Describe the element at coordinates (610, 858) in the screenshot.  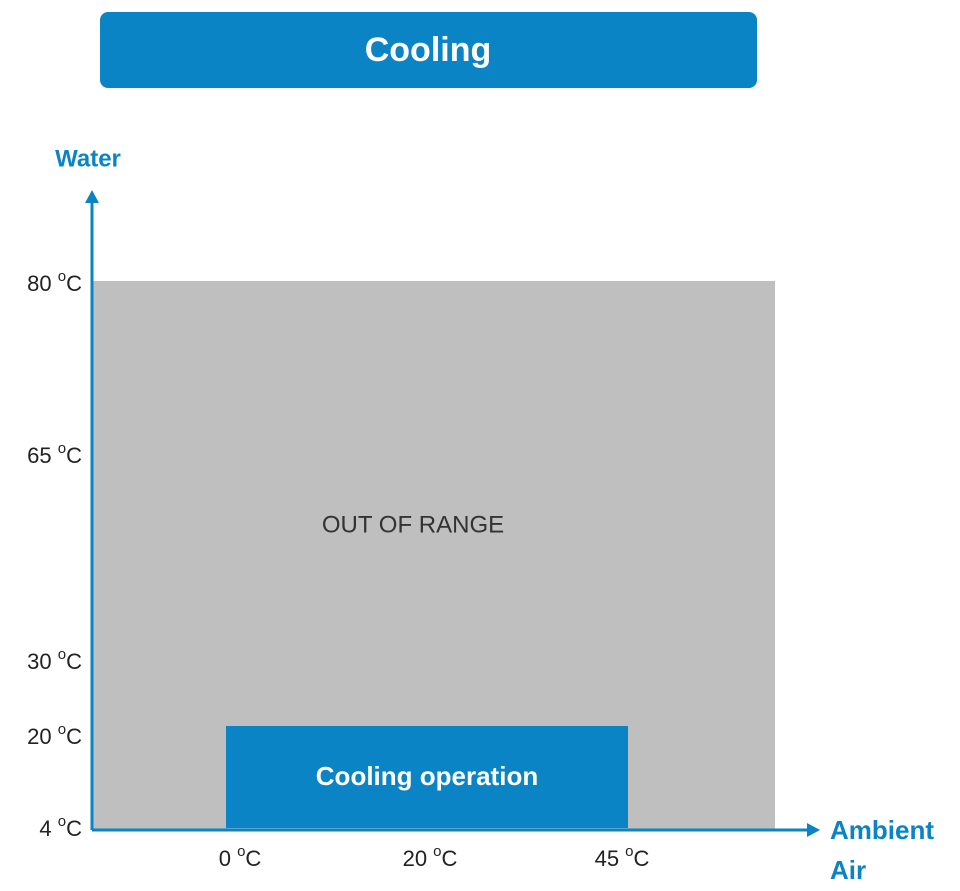
I see `tick-number: 45` at that location.